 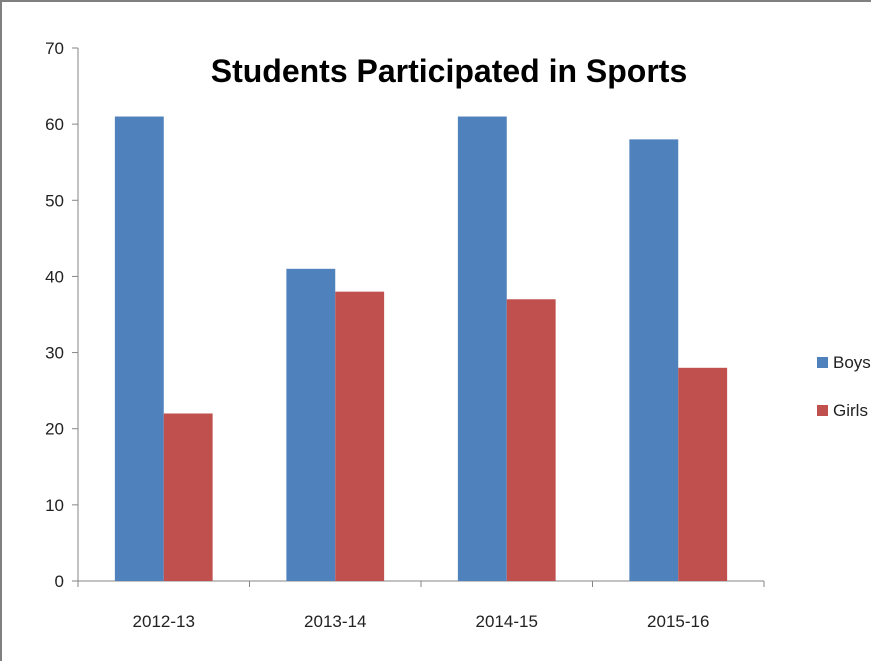 What do you see at coordinates (844, 386) in the screenshot?
I see `legend: Boys Girls` at bounding box center [844, 386].